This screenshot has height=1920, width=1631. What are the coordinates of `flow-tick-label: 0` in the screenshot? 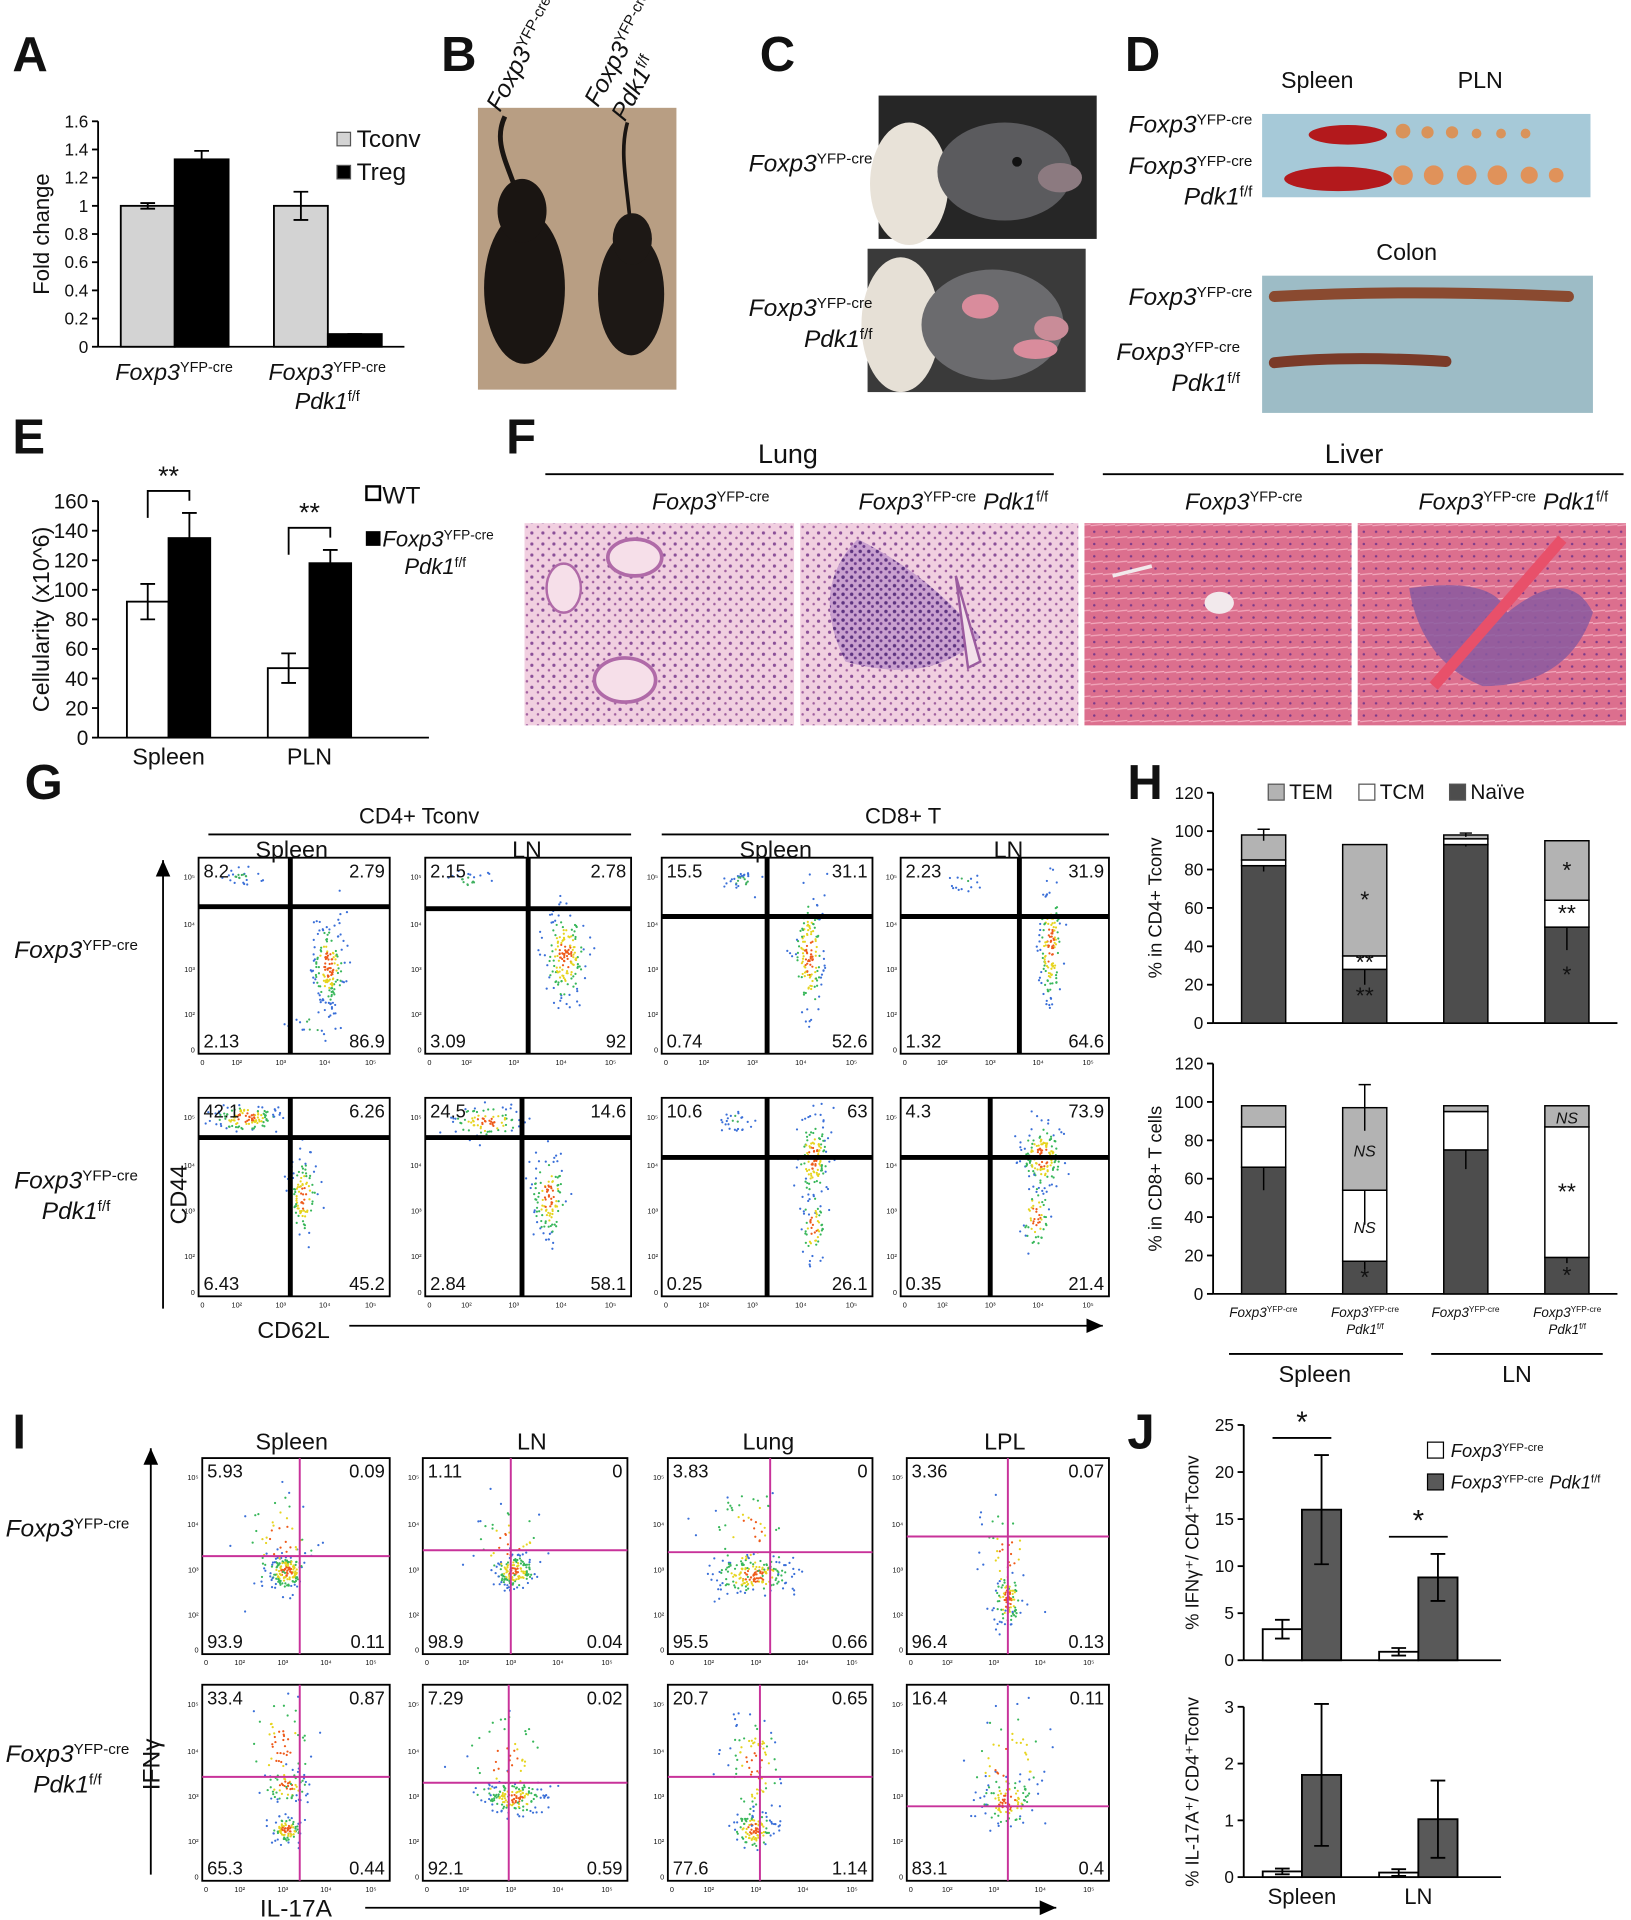 It's located at (911, 1889).